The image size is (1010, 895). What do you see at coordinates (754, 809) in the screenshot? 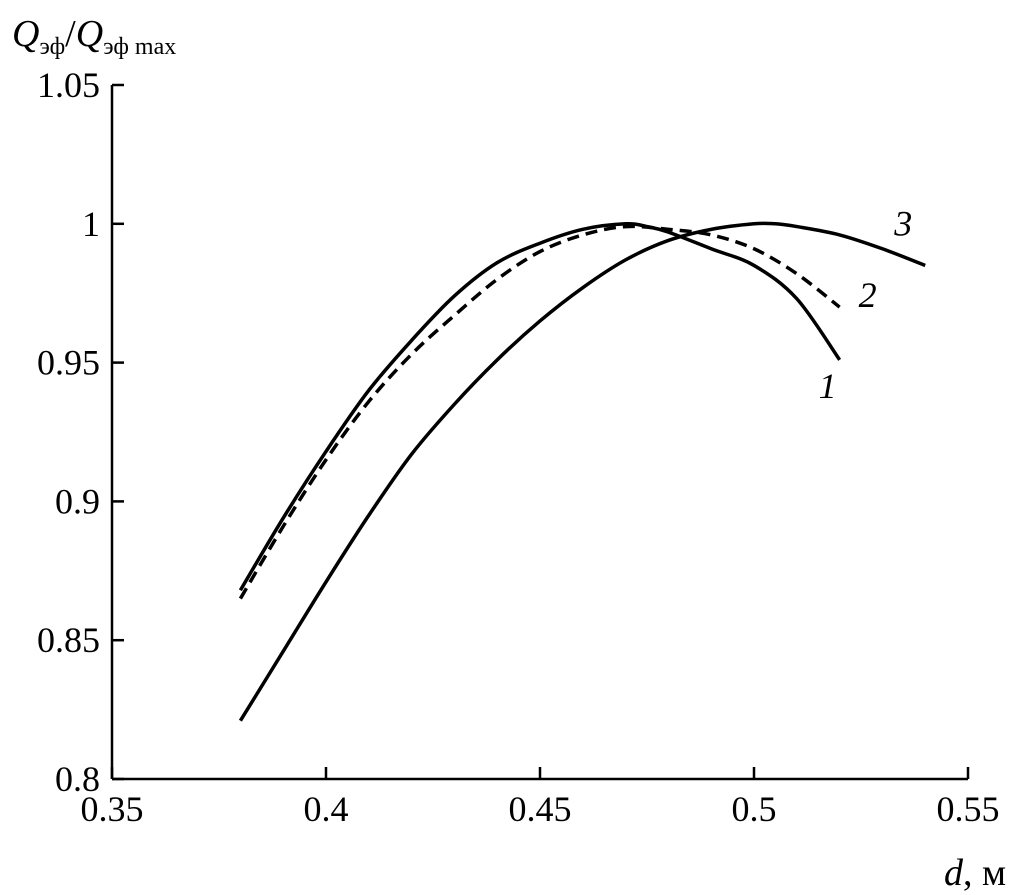
I see `x-tick-label: 0.5` at bounding box center [754, 809].